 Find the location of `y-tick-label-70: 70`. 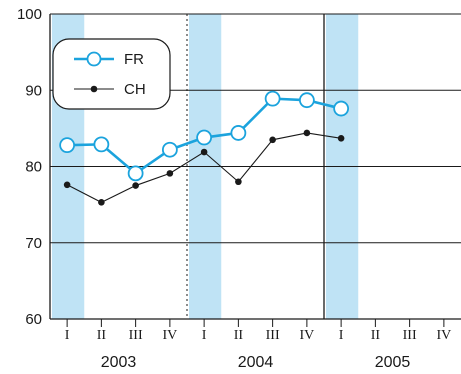

y-tick-label-70: 70 is located at coordinates (33, 243).